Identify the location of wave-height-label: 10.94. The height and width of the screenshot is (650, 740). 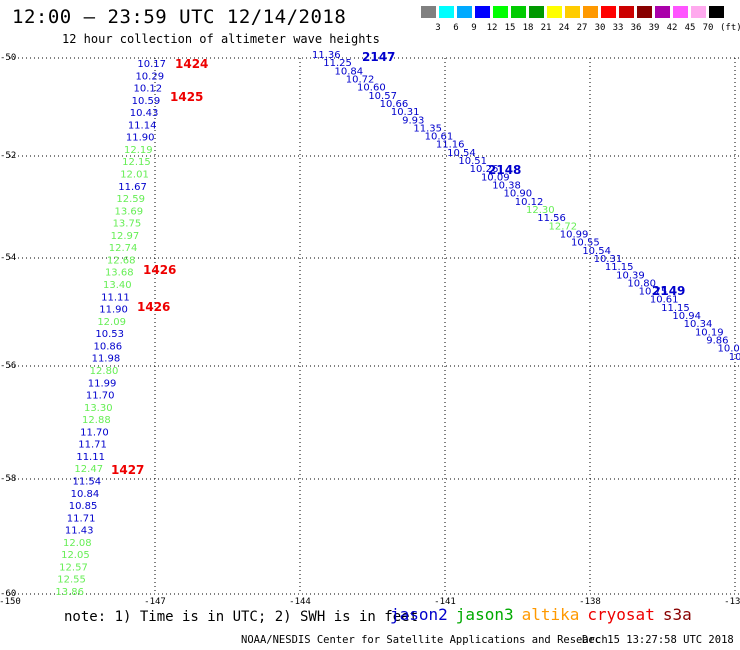
(686, 316).